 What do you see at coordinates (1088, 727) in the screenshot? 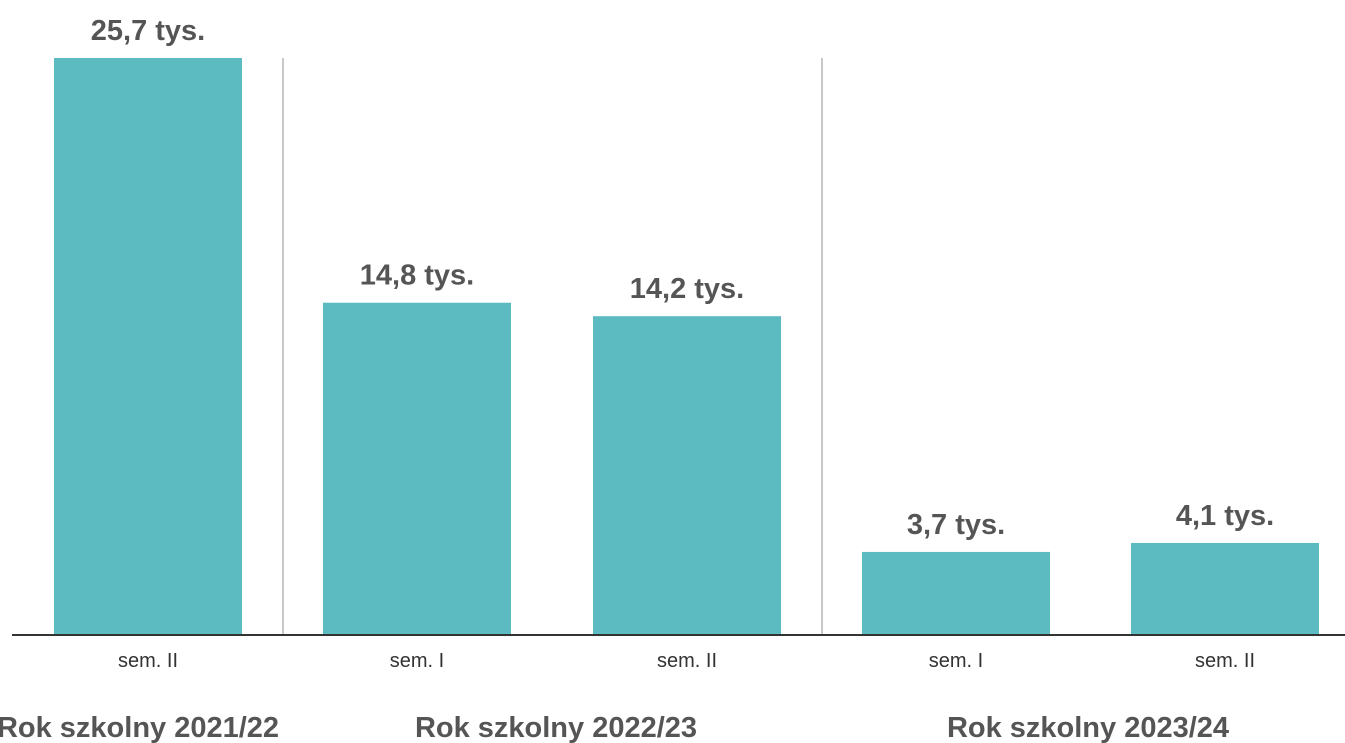
I see `group-label-2: Rok szkolny 2023/24` at bounding box center [1088, 727].